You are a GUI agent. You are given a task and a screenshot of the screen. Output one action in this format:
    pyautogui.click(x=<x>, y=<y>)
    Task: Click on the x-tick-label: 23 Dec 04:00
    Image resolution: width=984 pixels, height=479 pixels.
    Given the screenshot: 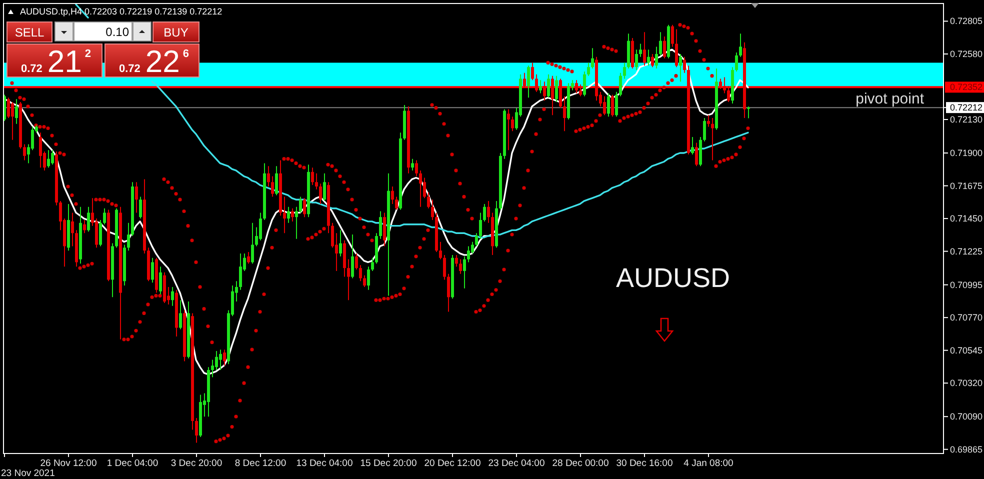 What is the action you would take?
    pyautogui.click(x=516, y=463)
    